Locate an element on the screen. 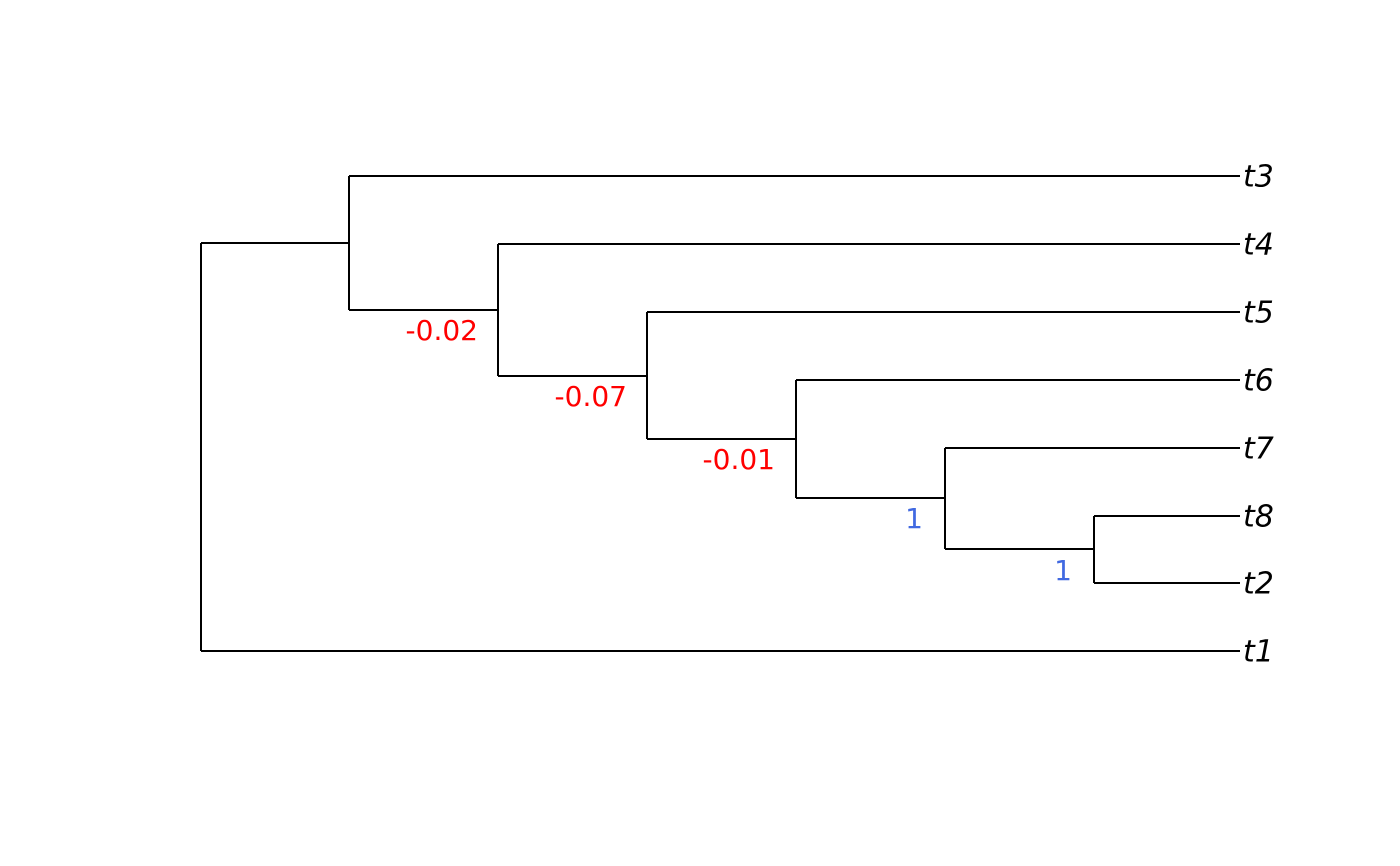 Image resolution: width=1400 pixels, height=866 pixels. tip-label: t3 is located at coordinates (1258, 177).